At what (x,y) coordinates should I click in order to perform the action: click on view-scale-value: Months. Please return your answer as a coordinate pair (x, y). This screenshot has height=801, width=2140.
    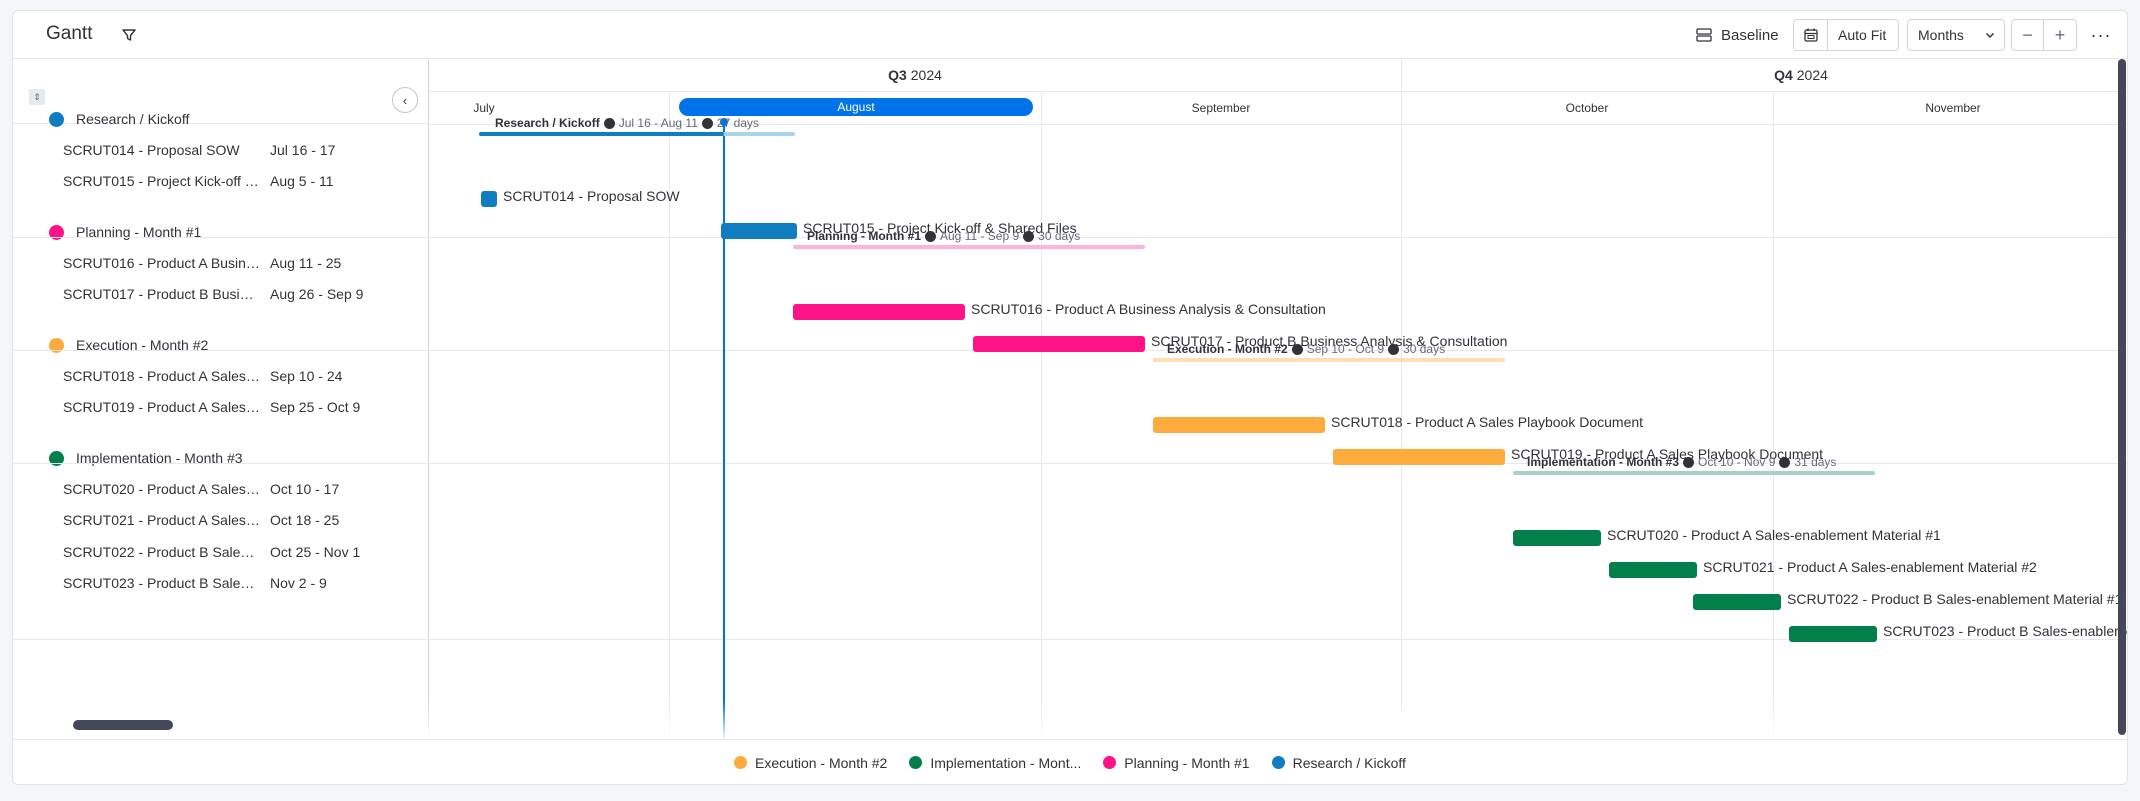
    Looking at the image, I should click on (1941, 35).